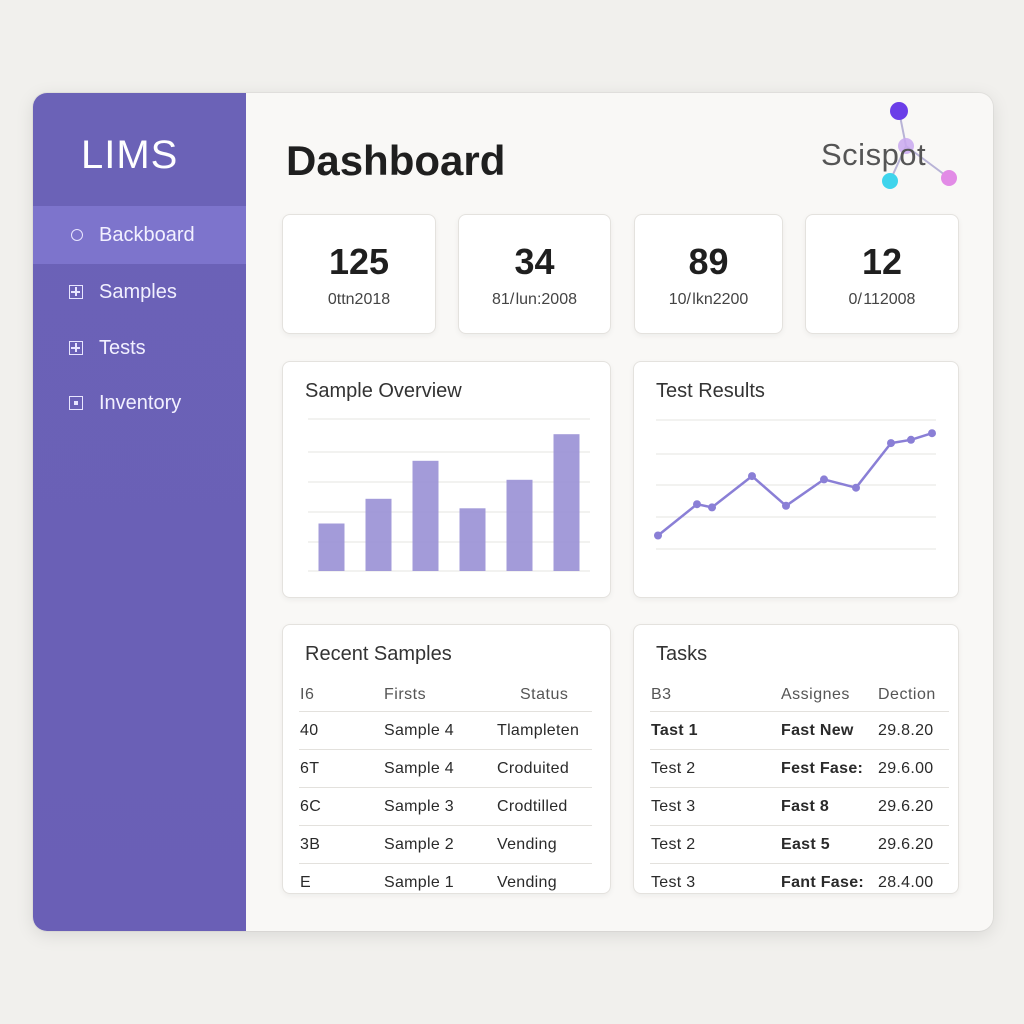 The width and height of the screenshot is (1024, 1024). I want to click on table-cell: 40, so click(341, 730).